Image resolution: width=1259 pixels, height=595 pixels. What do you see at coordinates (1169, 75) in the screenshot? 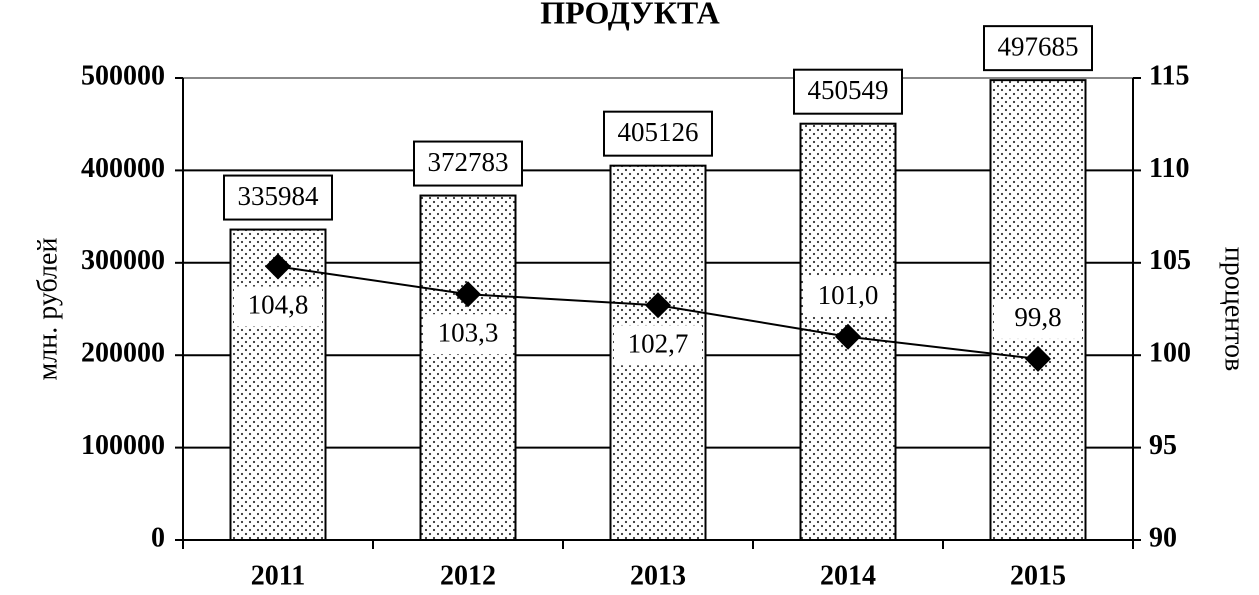
I see `y2-tick-label: 115` at bounding box center [1169, 75].